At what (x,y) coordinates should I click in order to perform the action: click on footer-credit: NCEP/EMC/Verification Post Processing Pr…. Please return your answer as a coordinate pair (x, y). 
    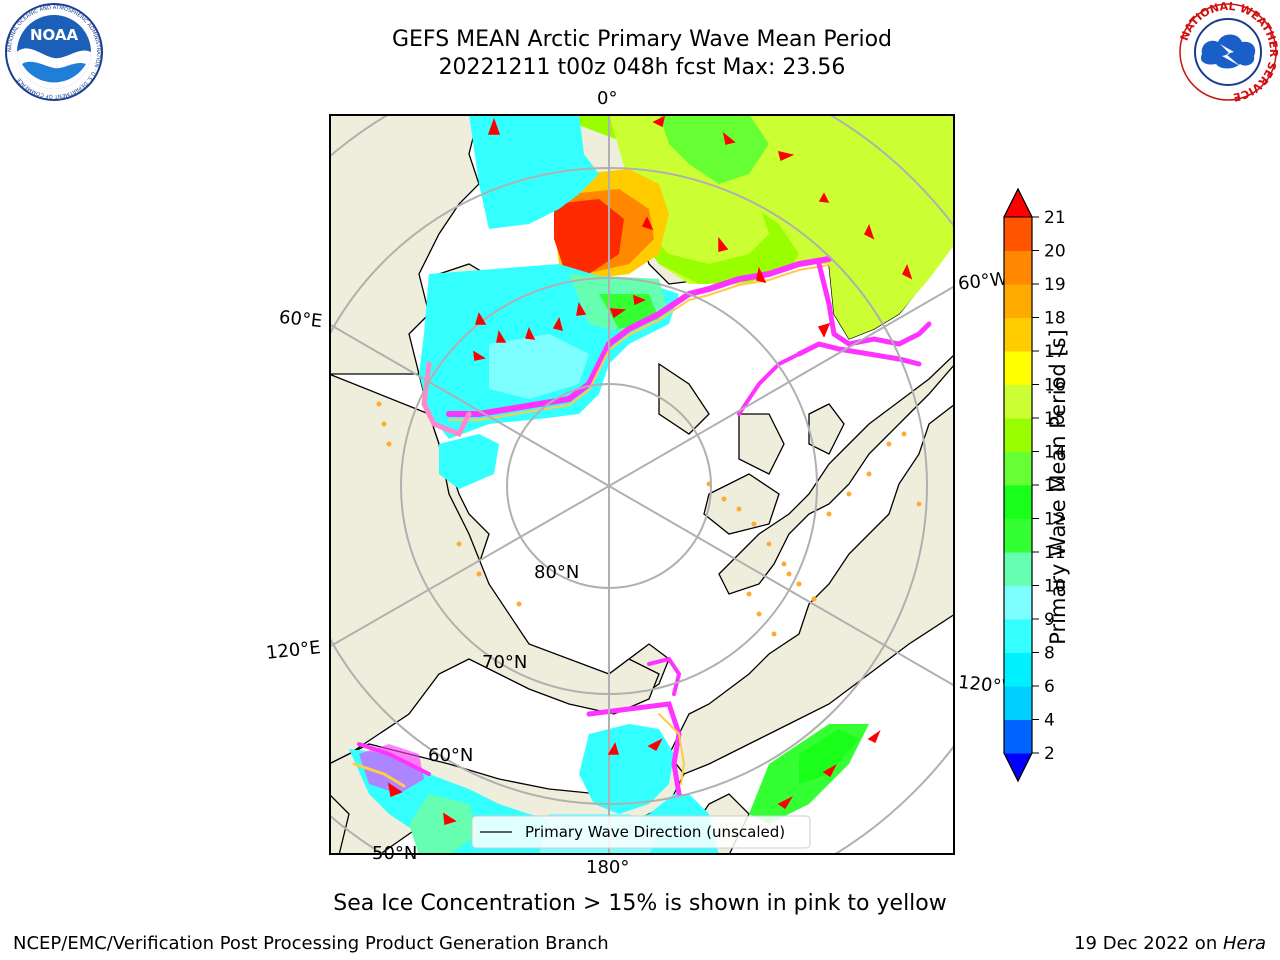
    Looking at the image, I should click on (311, 943).